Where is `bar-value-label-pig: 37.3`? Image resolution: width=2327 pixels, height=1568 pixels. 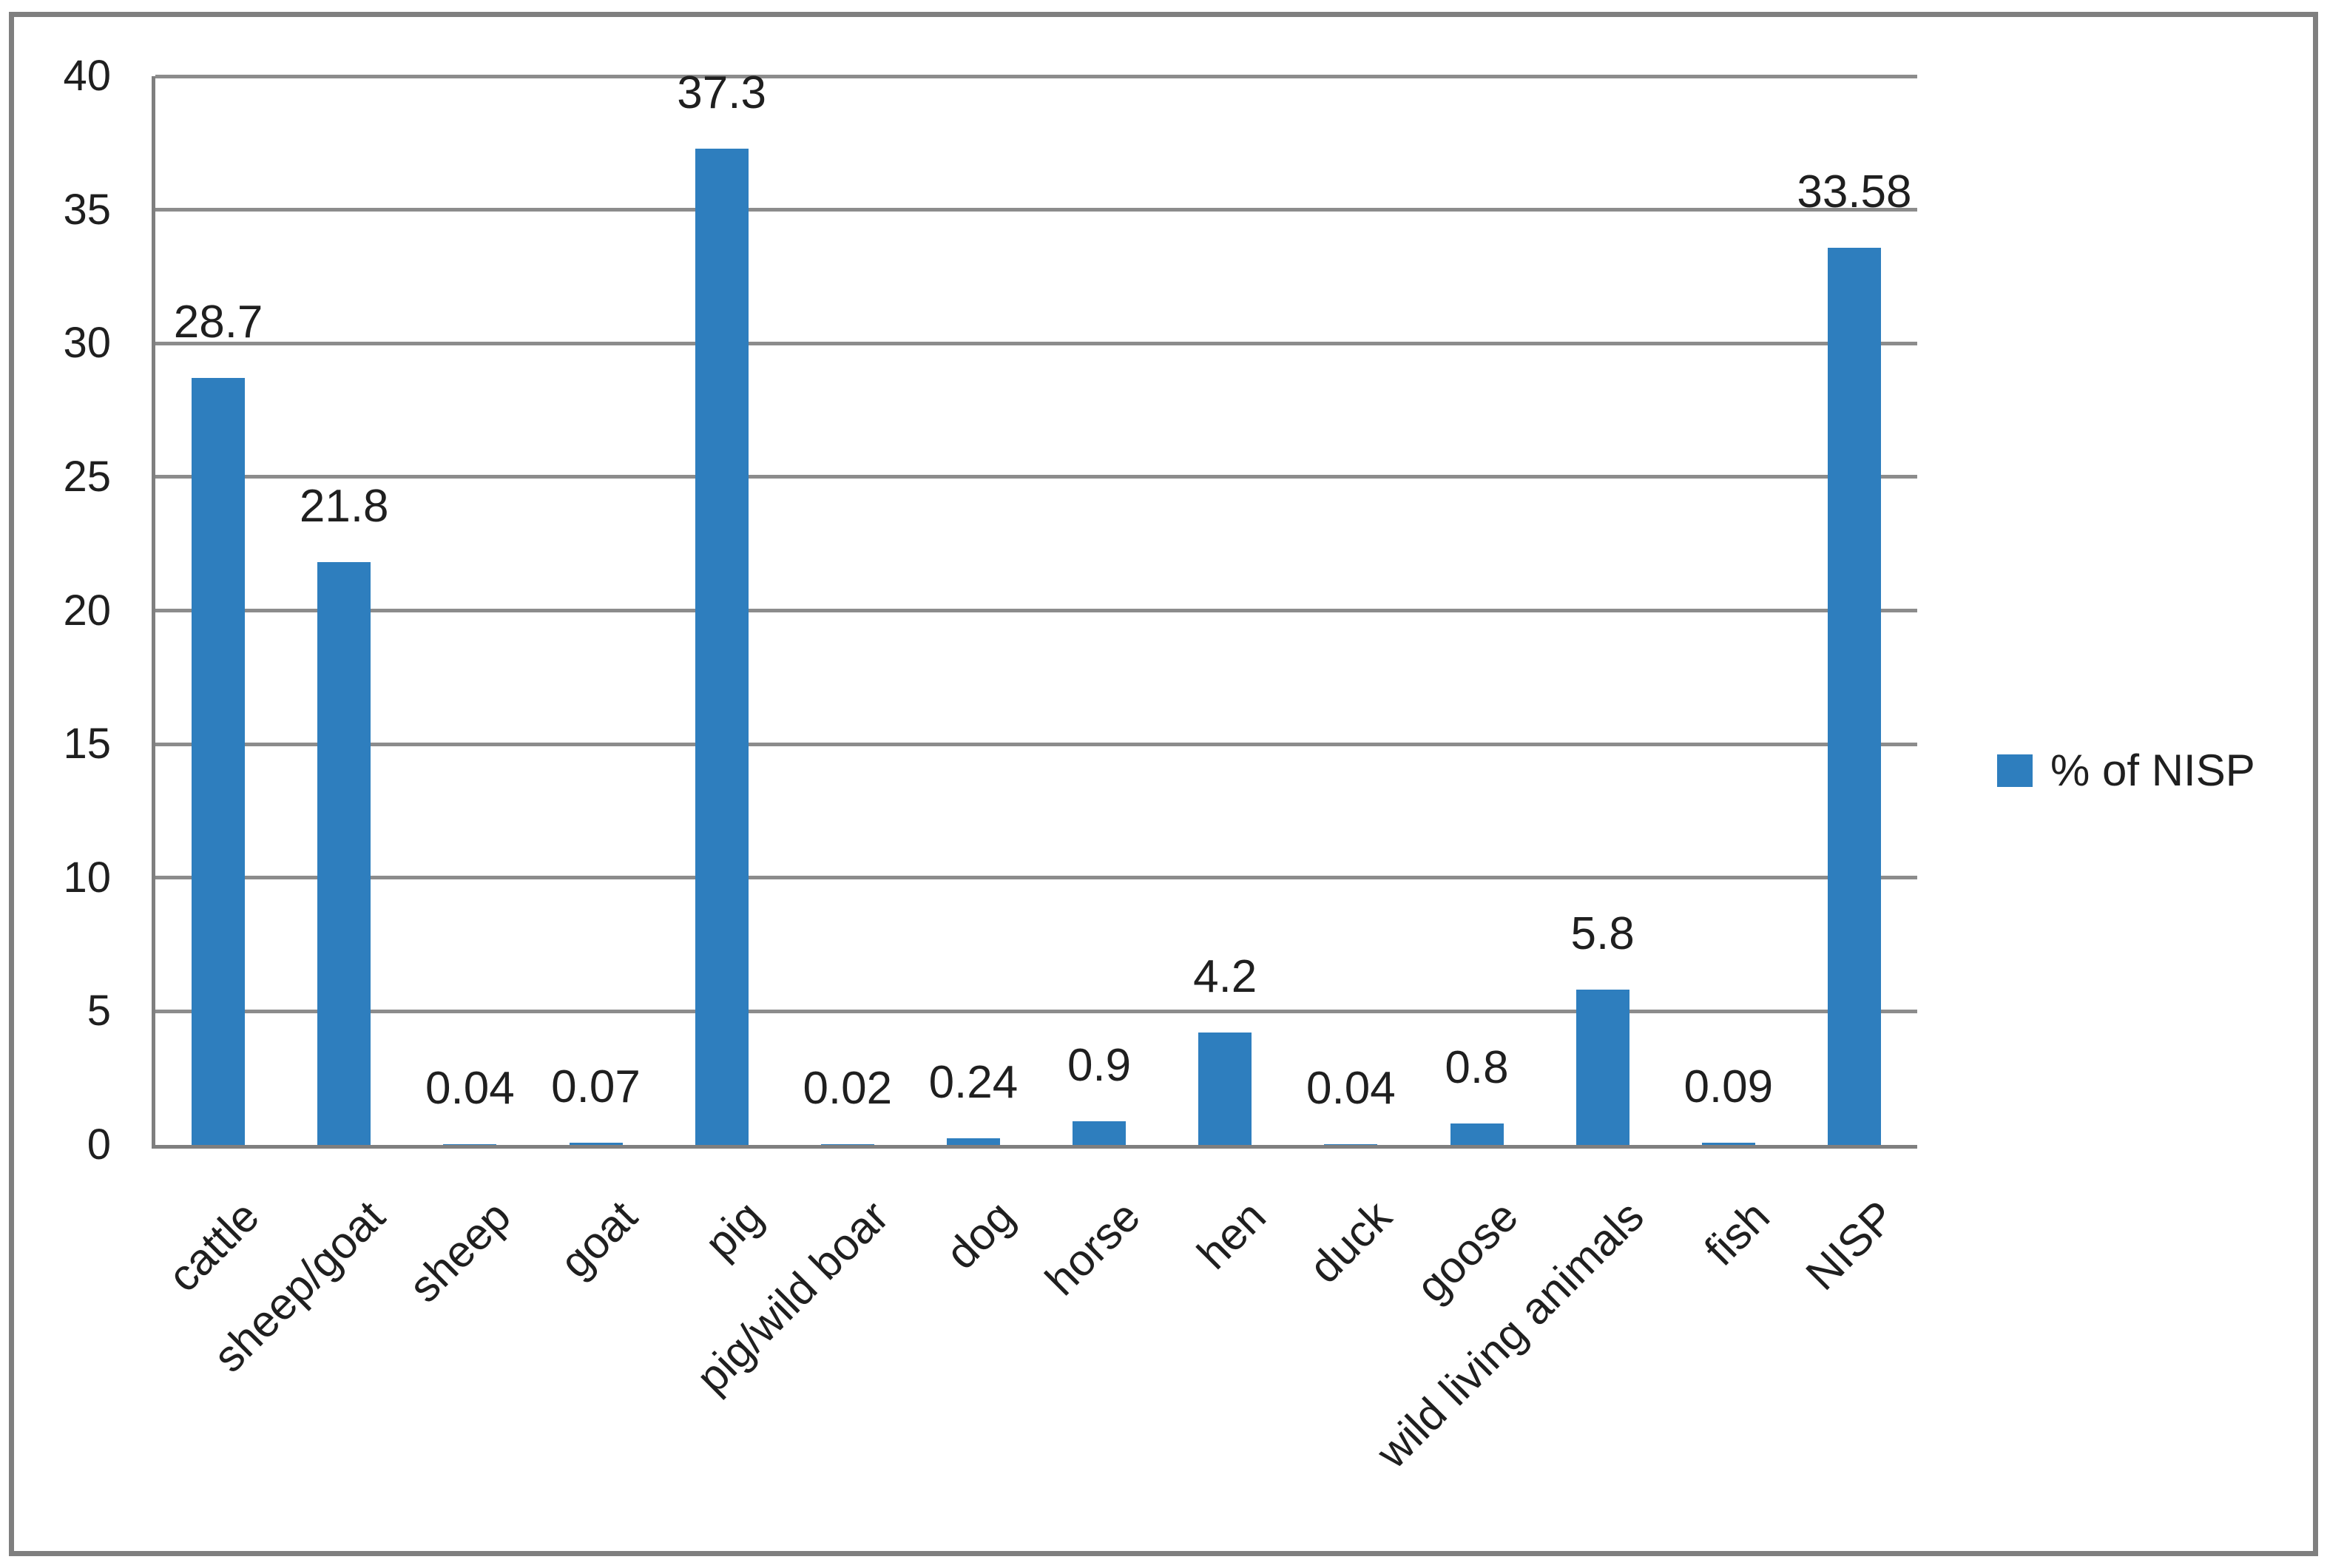 bar-value-label-pig: 37.3 is located at coordinates (721, 92).